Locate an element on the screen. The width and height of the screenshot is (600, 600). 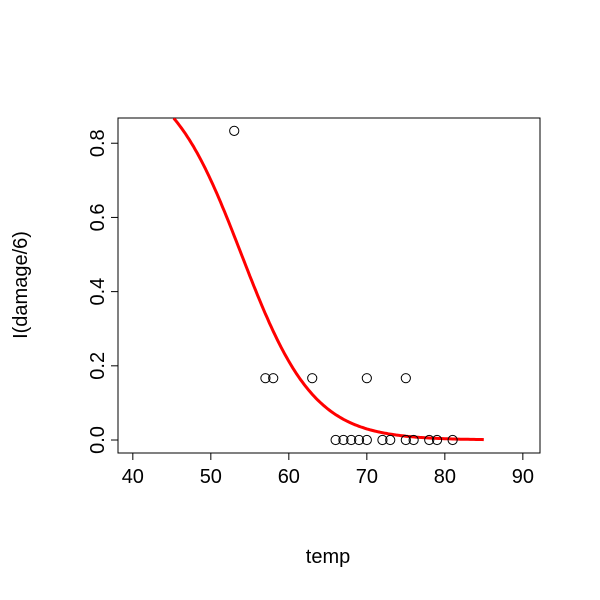
x-tick-label: 60 is located at coordinates (289, 477).